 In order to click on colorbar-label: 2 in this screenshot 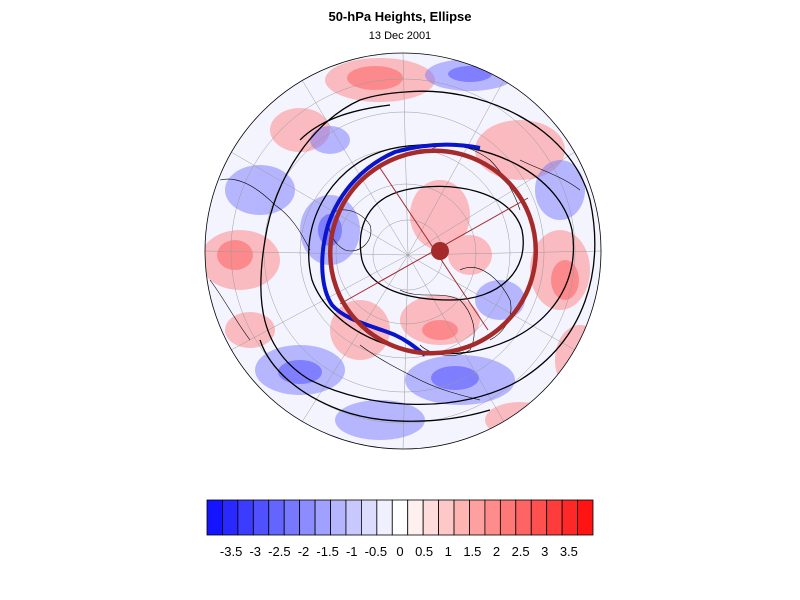, I will do `click(496, 551)`.